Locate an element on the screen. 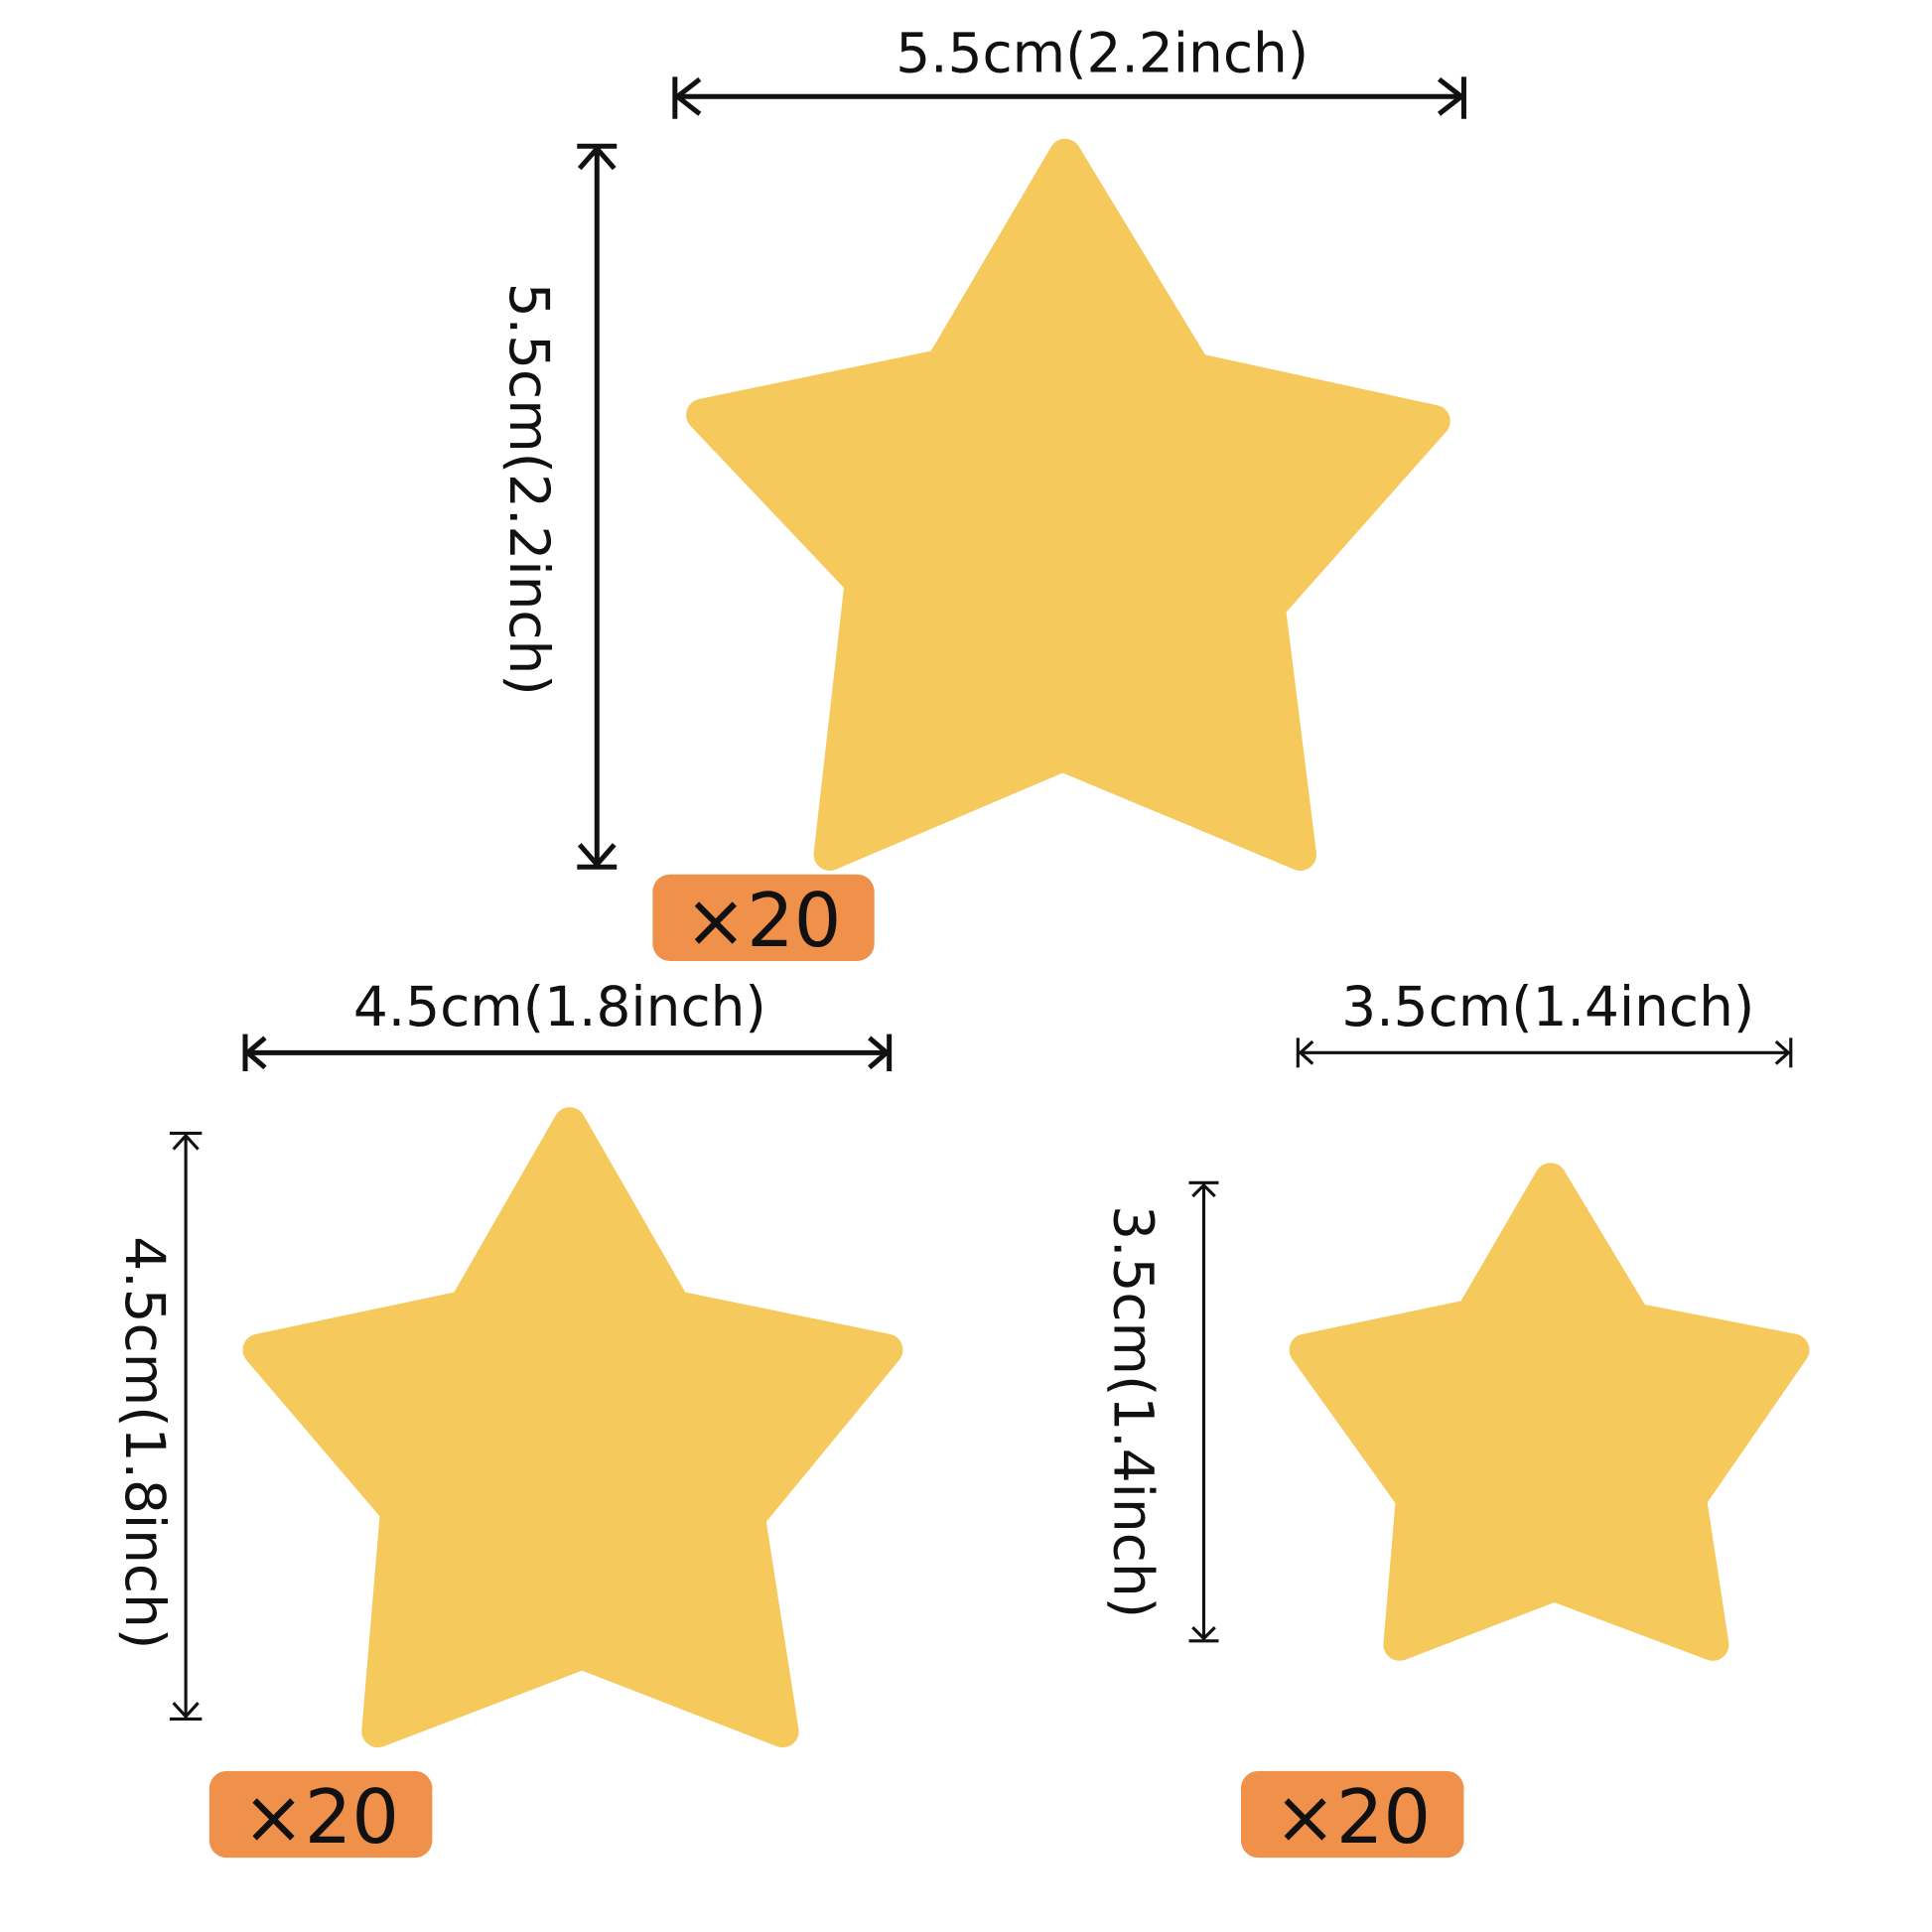  width-dimension-medium is located at coordinates (568, 1053).